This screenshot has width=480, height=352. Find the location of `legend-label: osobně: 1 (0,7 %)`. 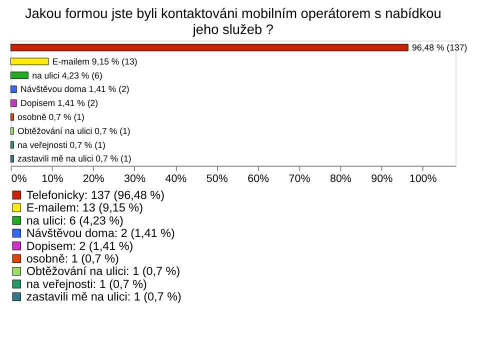

legend-label: osobně: 1 (0,7 %) is located at coordinates (72, 259).